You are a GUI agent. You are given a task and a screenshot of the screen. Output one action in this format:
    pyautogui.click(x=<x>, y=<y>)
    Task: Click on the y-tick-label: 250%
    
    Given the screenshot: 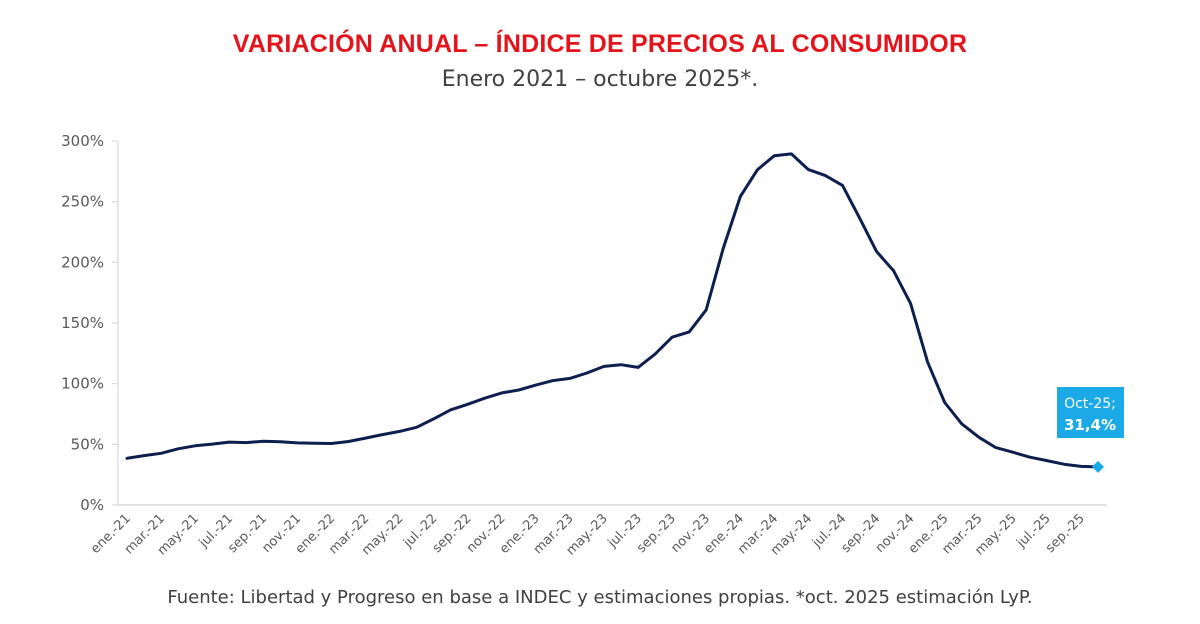 What is the action you would take?
    pyautogui.click(x=82, y=202)
    